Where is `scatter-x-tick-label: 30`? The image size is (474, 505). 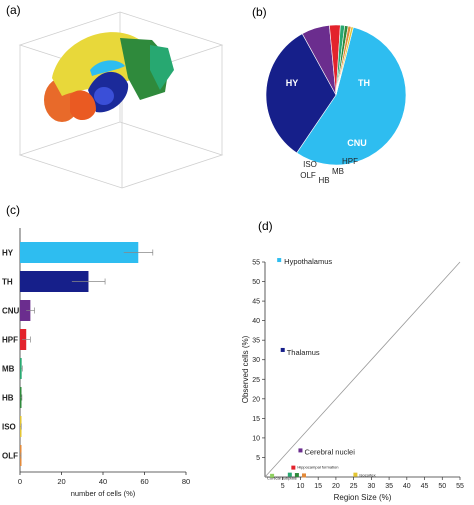
scatter-x-tick-label: 30 is located at coordinates (371, 486).